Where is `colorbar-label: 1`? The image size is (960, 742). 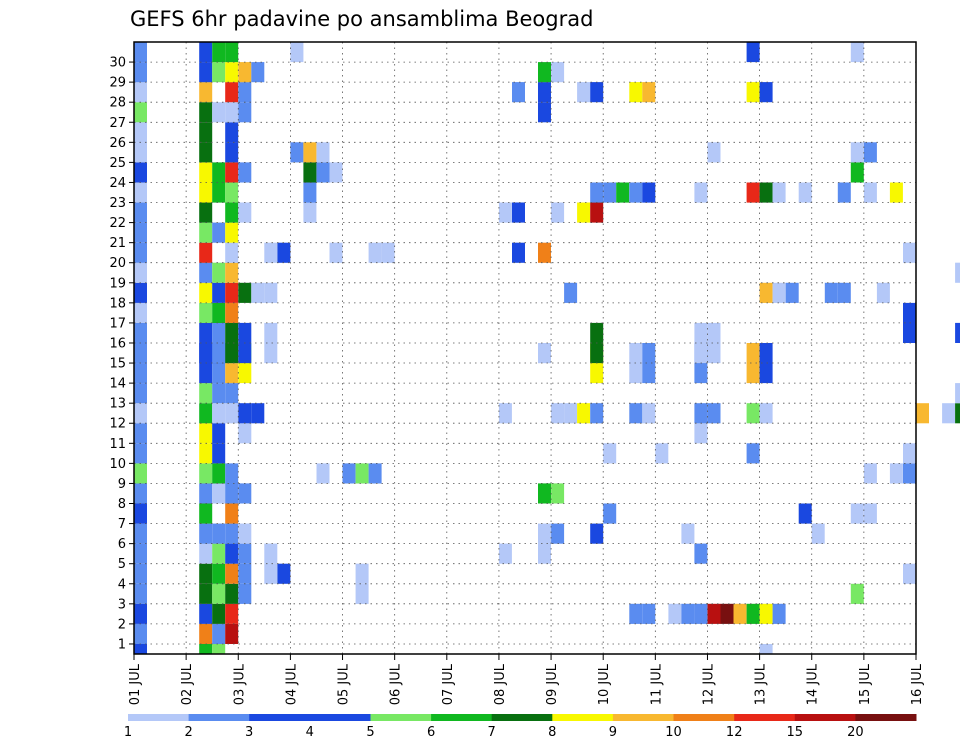 colorbar-label: 1 is located at coordinates (128, 732).